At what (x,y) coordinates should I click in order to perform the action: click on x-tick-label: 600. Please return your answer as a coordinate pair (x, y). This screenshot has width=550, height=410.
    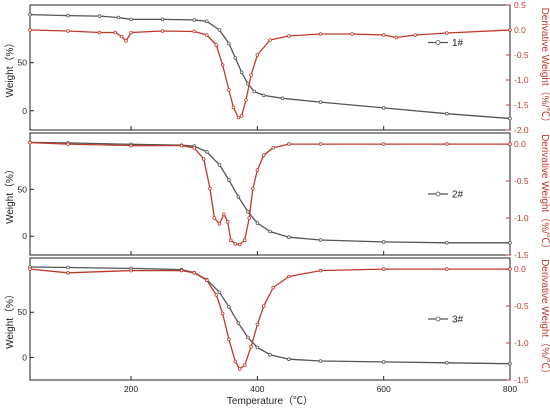
    Looking at the image, I should click on (384, 389).